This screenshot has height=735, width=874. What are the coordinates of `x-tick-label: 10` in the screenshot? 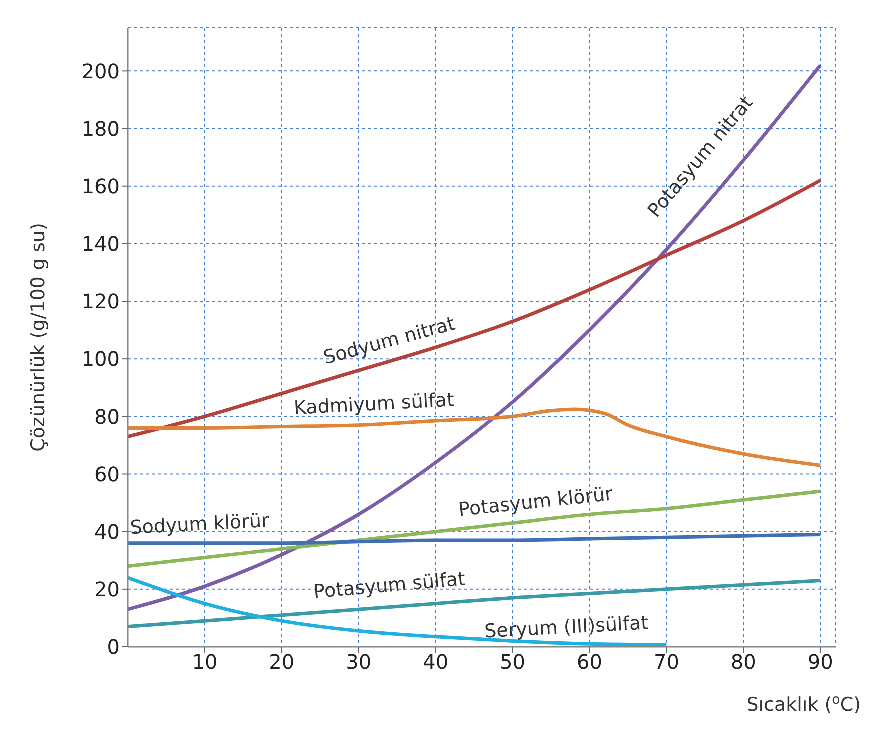 It's located at (205, 662).